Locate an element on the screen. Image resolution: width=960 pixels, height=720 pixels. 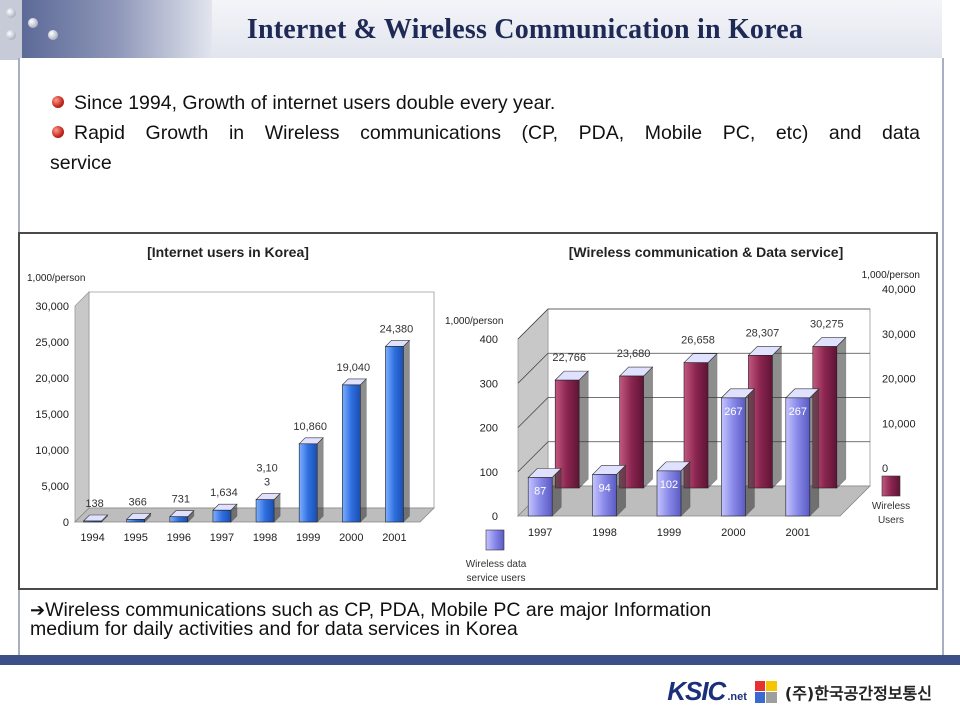
left-y-tick-label: 100 is located at coordinates (489, 473).